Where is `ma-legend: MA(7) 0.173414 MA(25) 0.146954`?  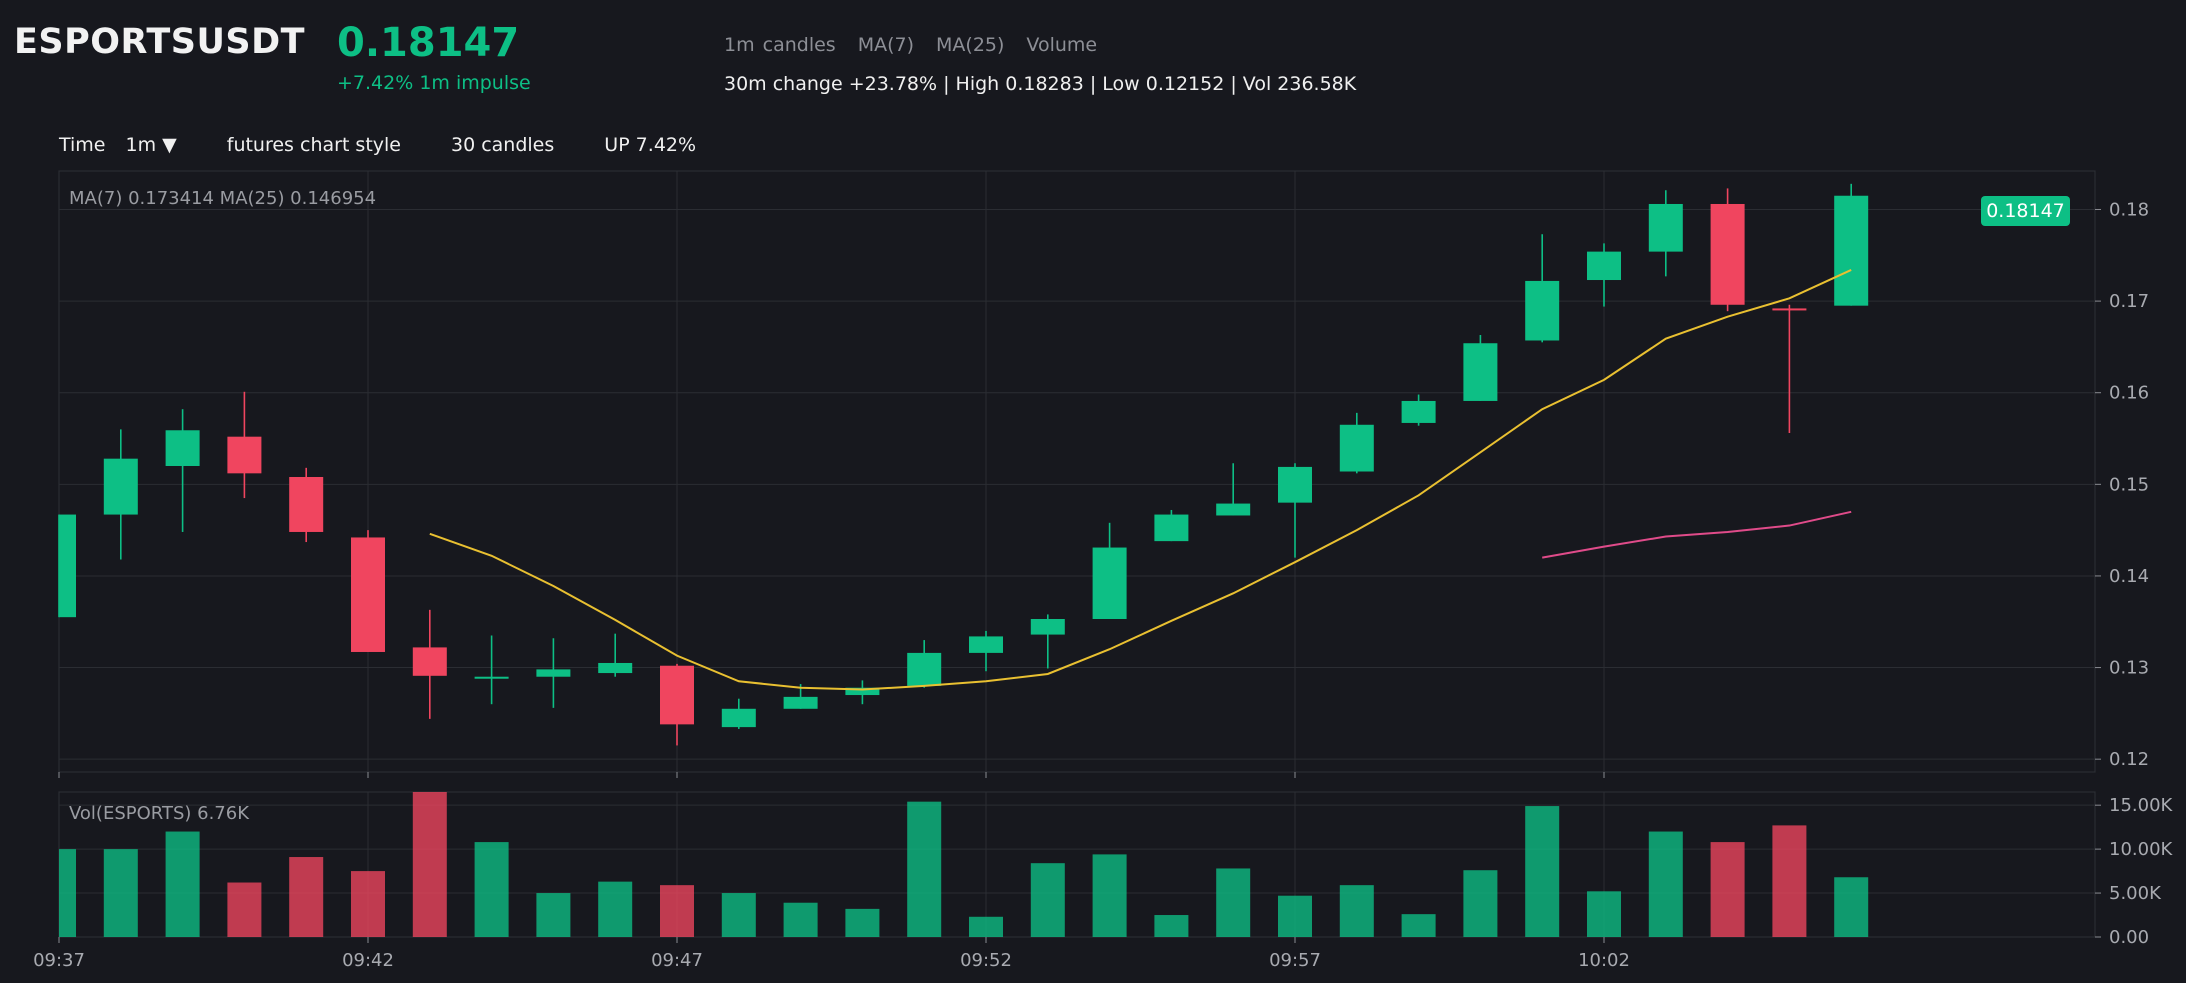
ma-legend: MA(7) 0.173414 MA(25) 0.146954 is located at coordinates (222, 198).